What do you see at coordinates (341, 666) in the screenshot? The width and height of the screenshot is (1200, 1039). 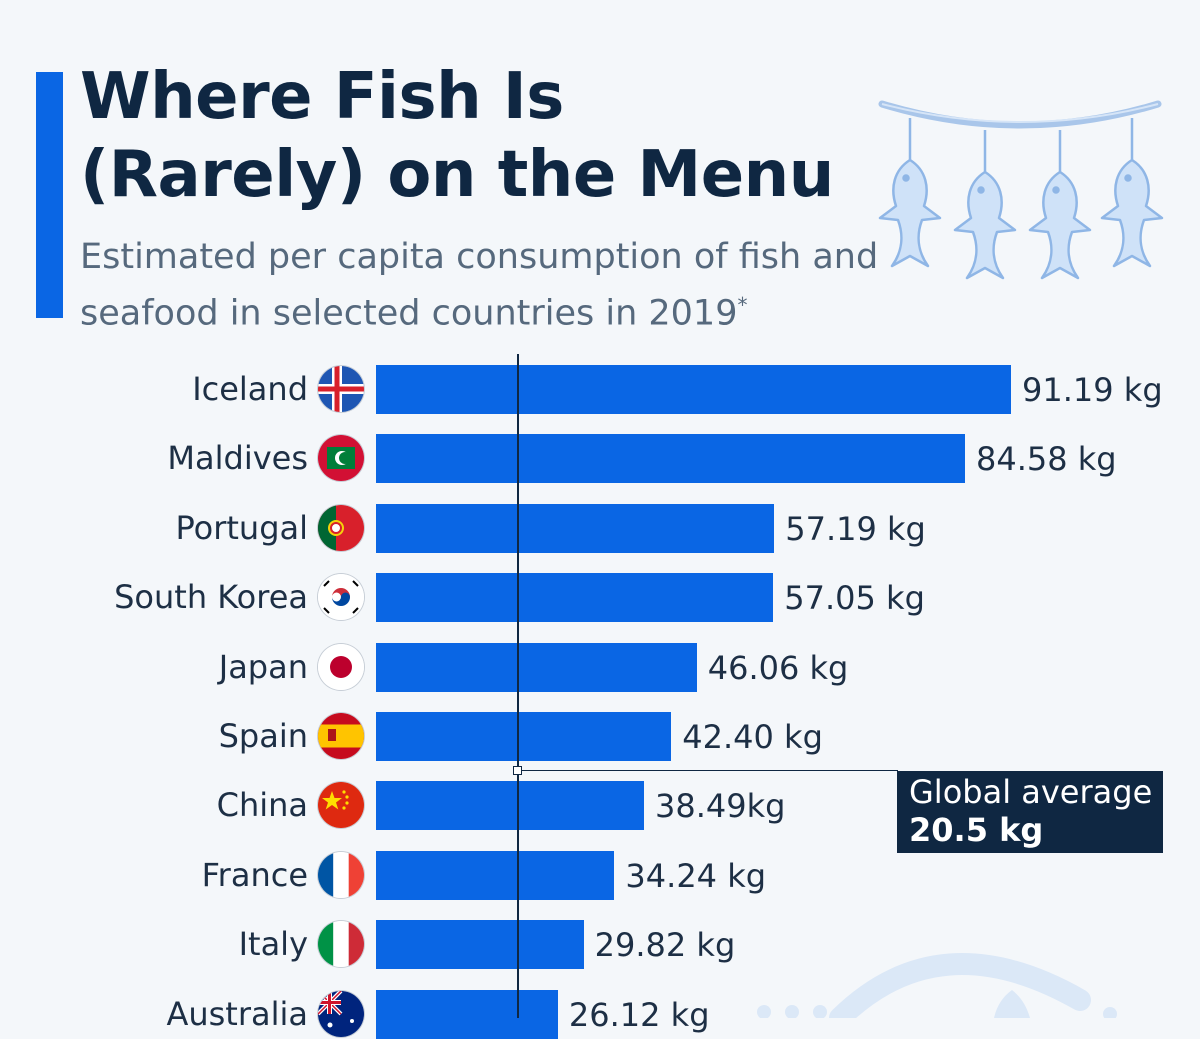 I see `japan-flag-icon` at bounding box center [341, 666].